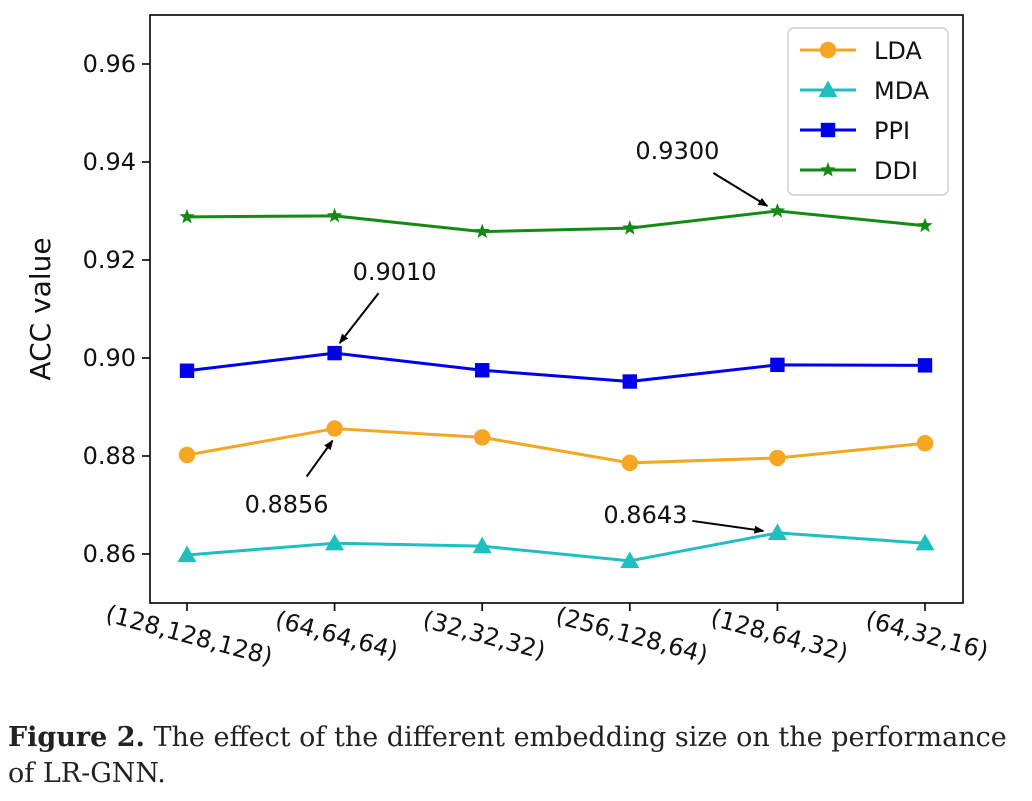 The height and width of the screenshot is (801, 1032). What do you see at coordinates (861, 51) in the screenshot?
I see `legend-item-lda: LDA` at bounding box center [861, 51].